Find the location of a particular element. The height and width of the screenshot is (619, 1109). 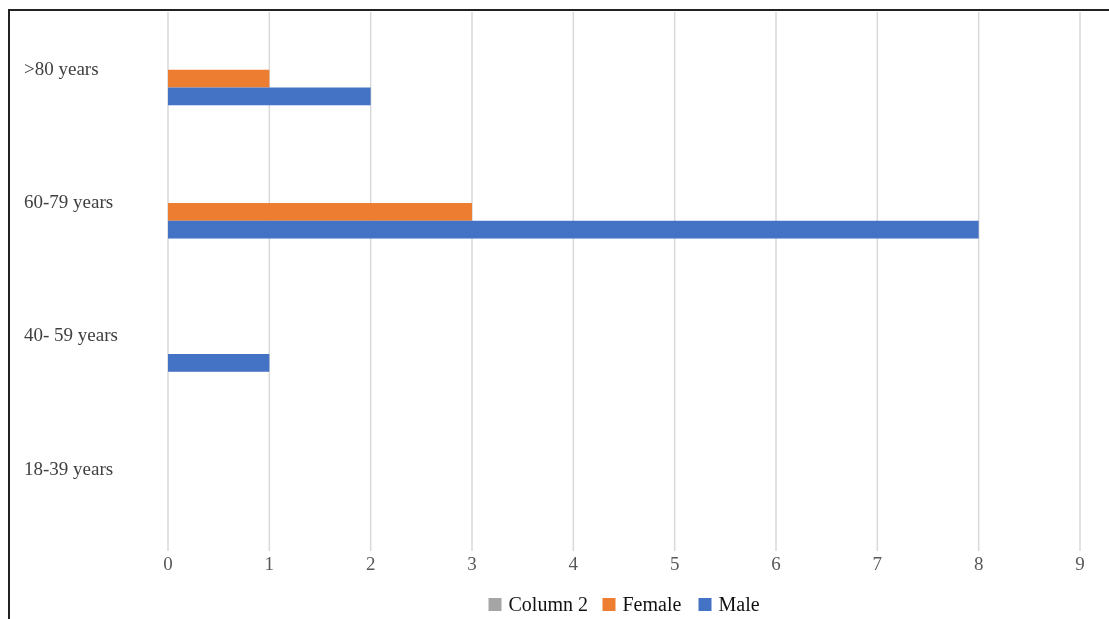

x-tick-label: 4 is located at coordinates (573, 563).